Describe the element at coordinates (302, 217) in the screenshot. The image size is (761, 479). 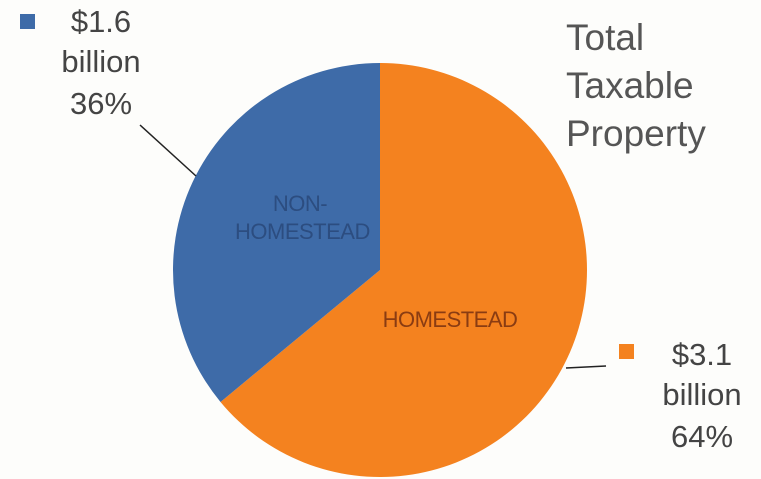
I see `category-label: NON-HOMESTEAD` at that location.